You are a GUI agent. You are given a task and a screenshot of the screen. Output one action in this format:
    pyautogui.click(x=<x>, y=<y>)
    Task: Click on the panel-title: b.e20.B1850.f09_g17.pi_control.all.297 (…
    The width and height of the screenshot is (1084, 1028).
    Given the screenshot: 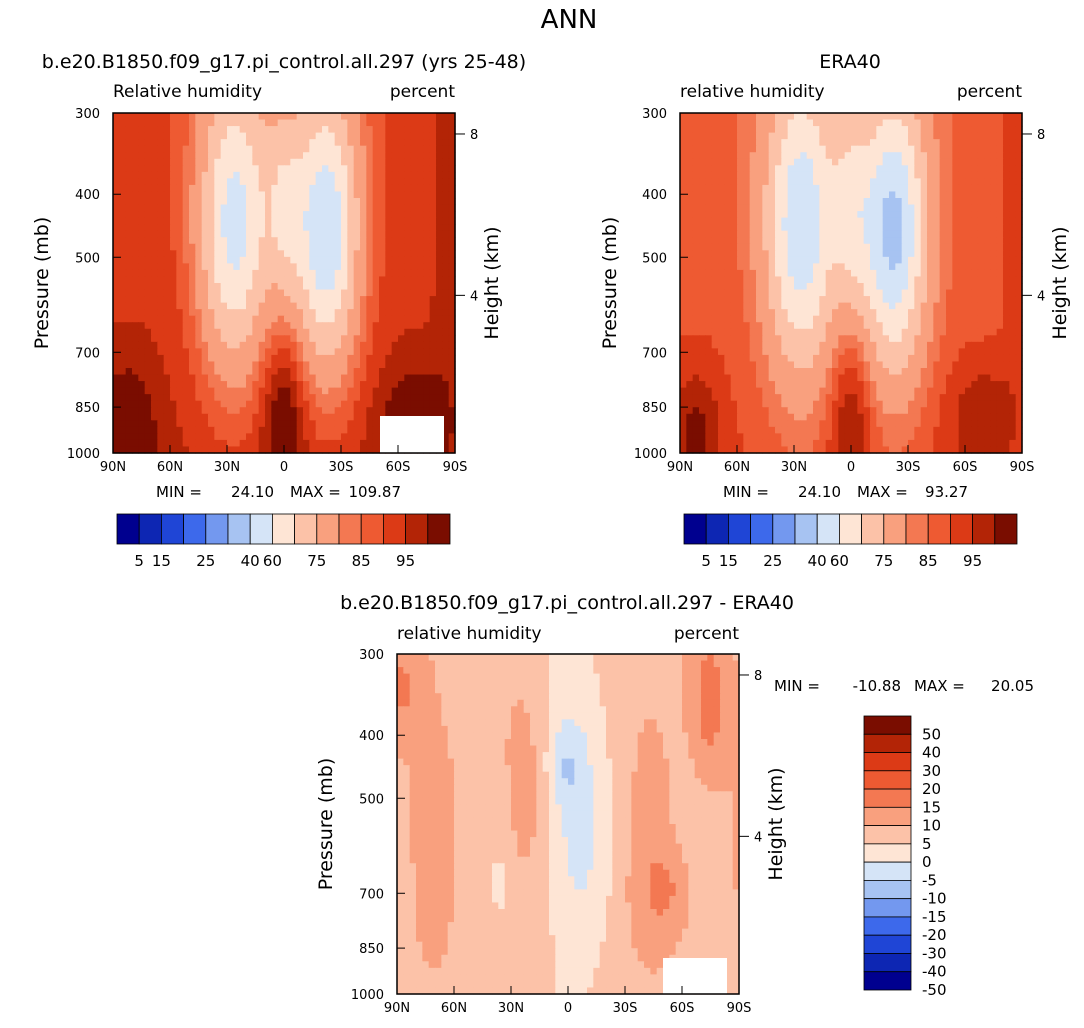 What is the action you would take?
    pyautogui.click(x=284, y=62)
    